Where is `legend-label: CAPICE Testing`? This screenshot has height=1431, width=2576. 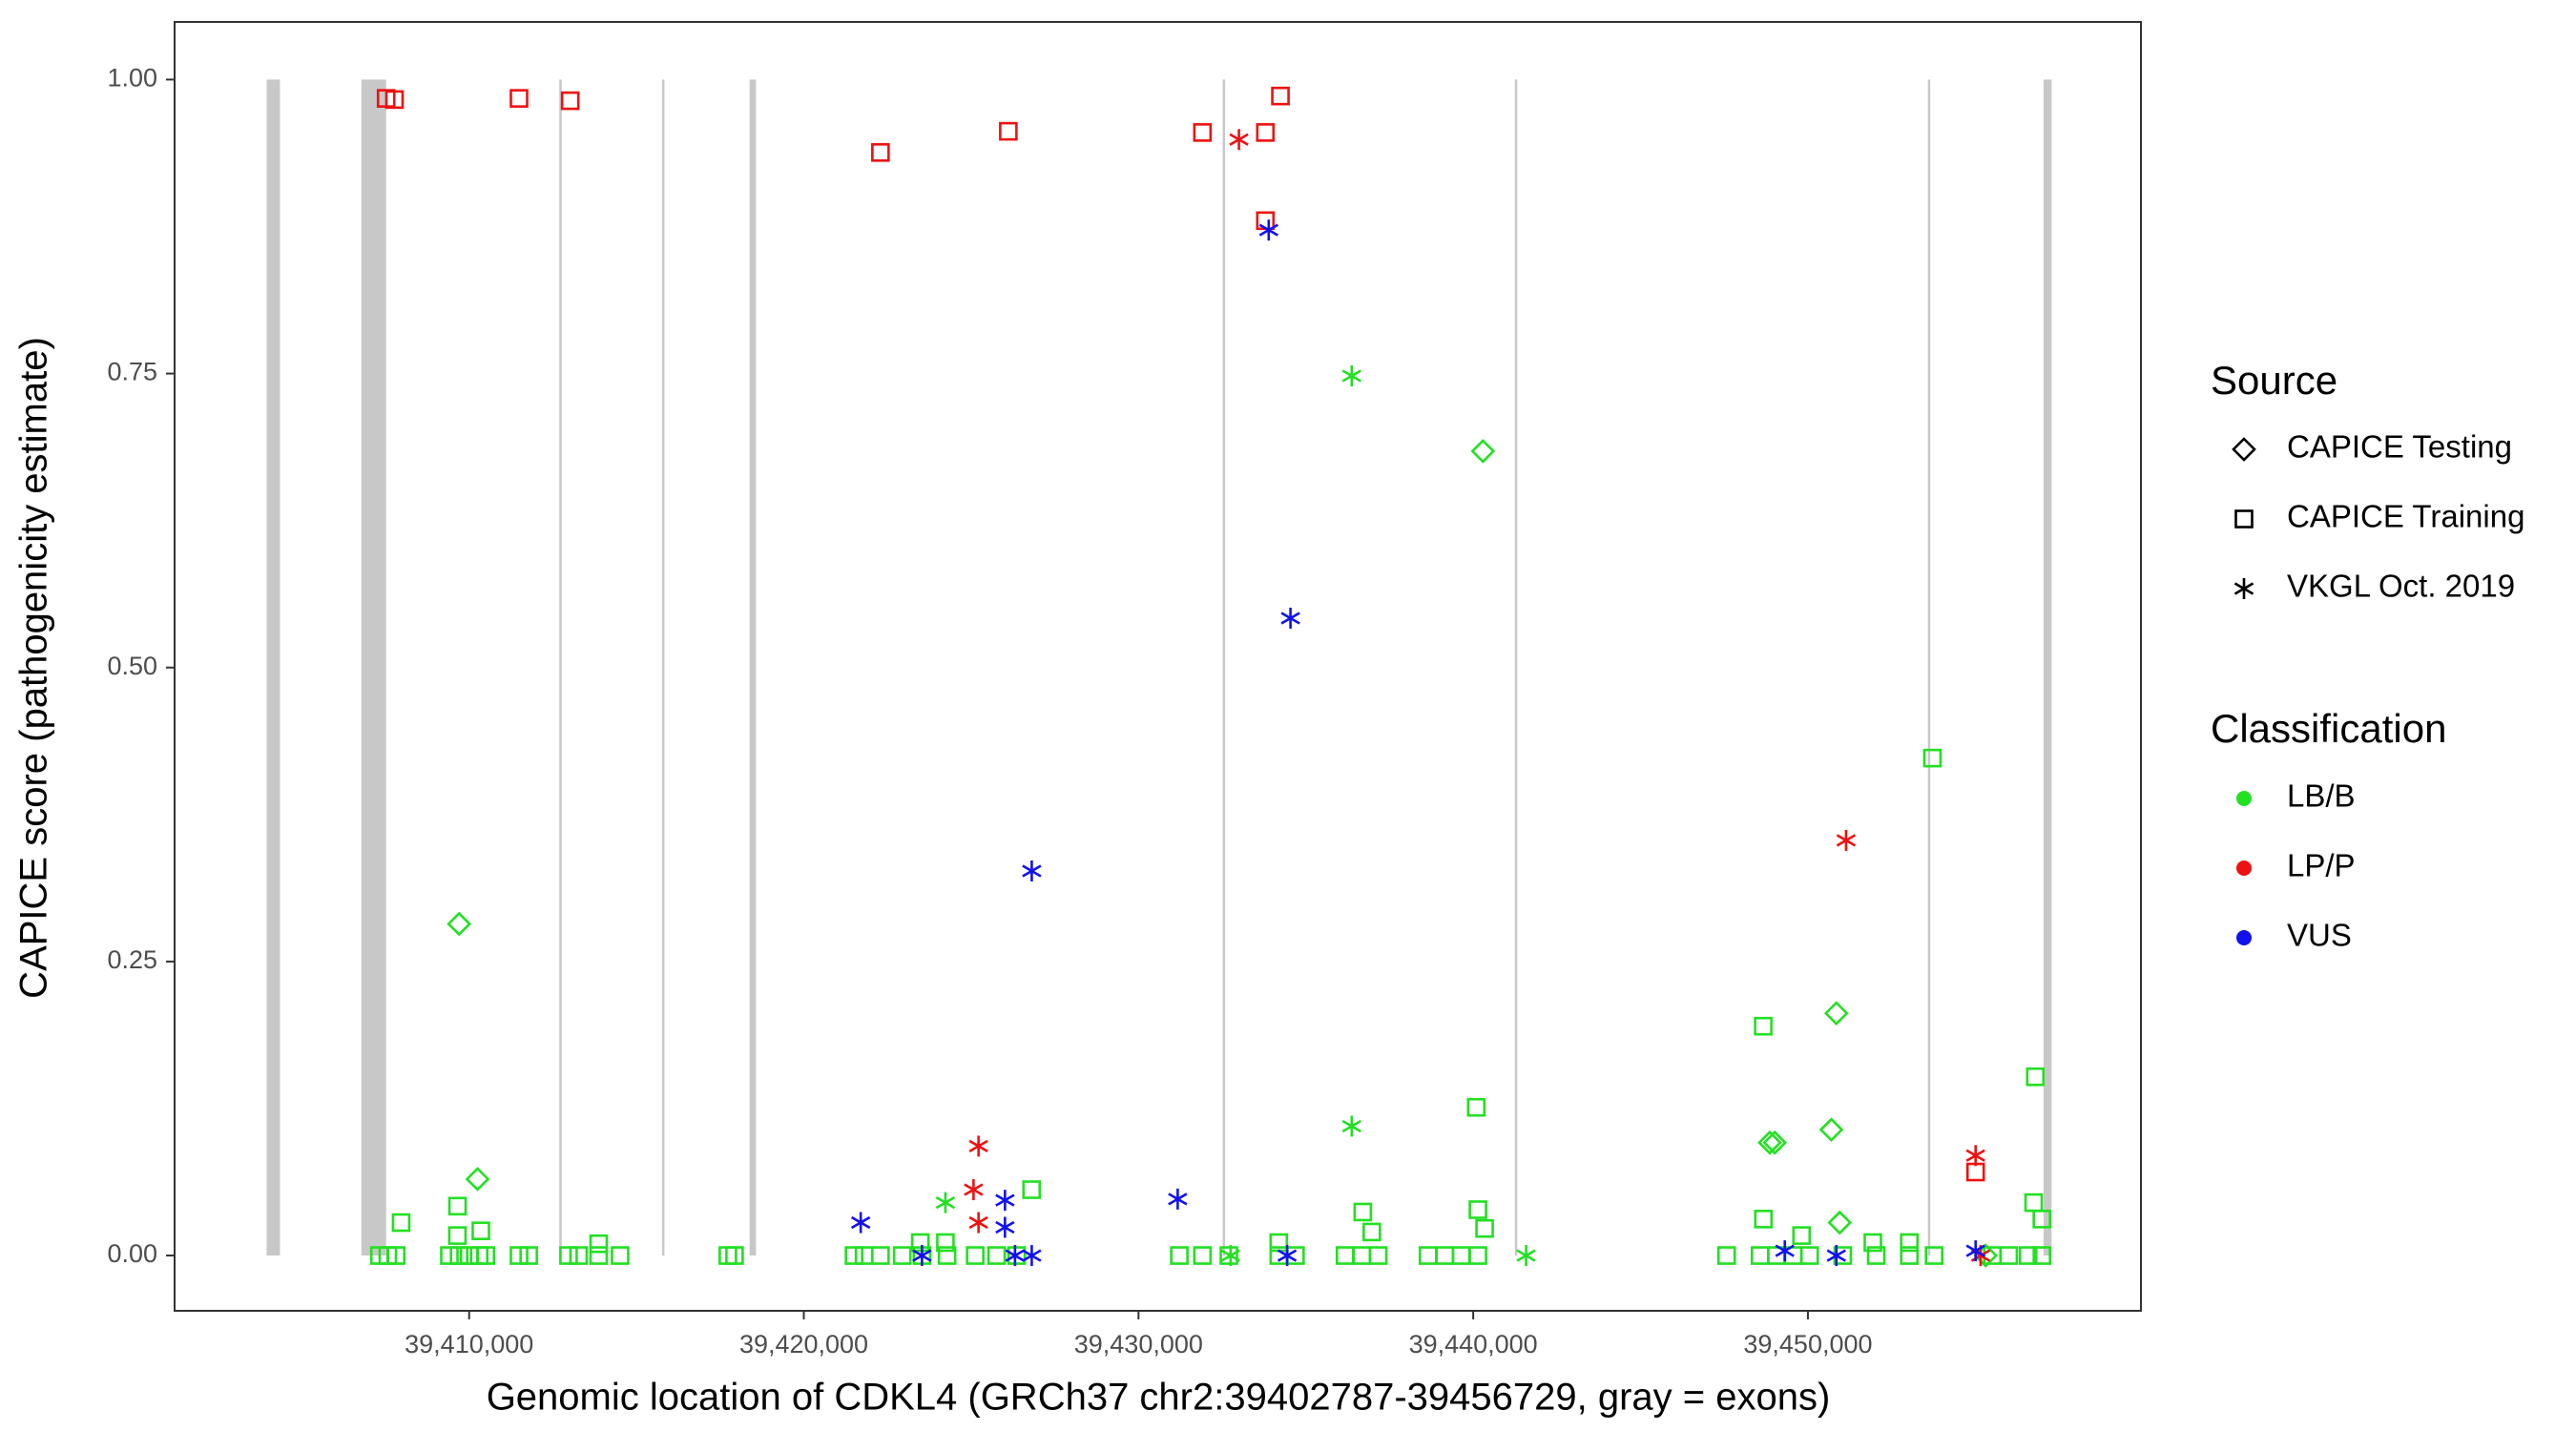
legend-label: CAPICE Testing is located at coordinates (2399, 447).